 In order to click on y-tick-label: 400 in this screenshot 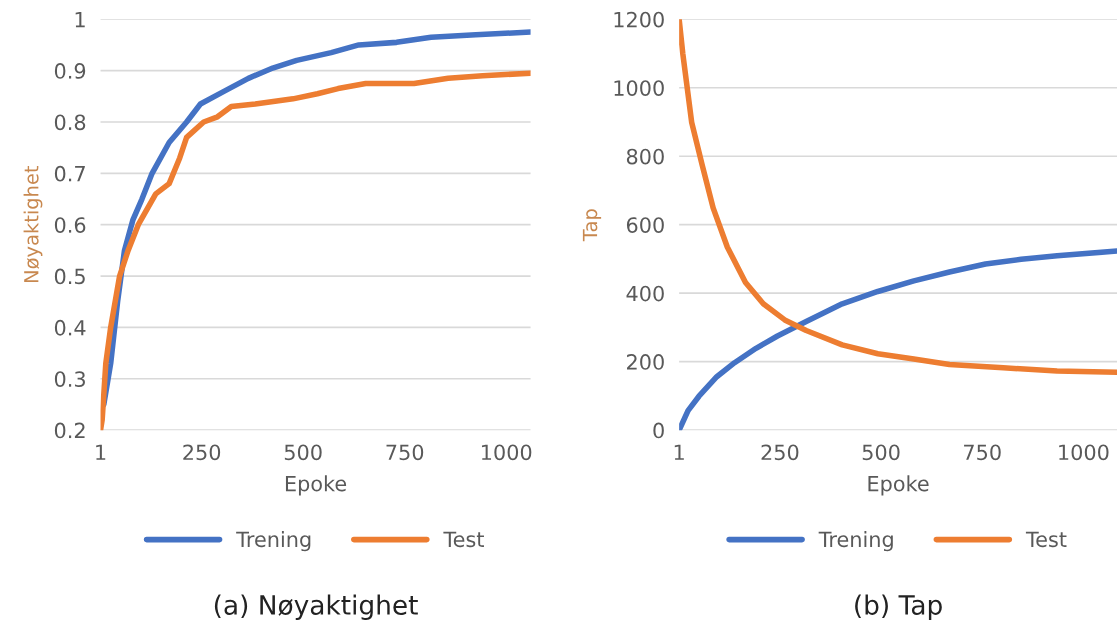, I will do `click(645, 293)`.